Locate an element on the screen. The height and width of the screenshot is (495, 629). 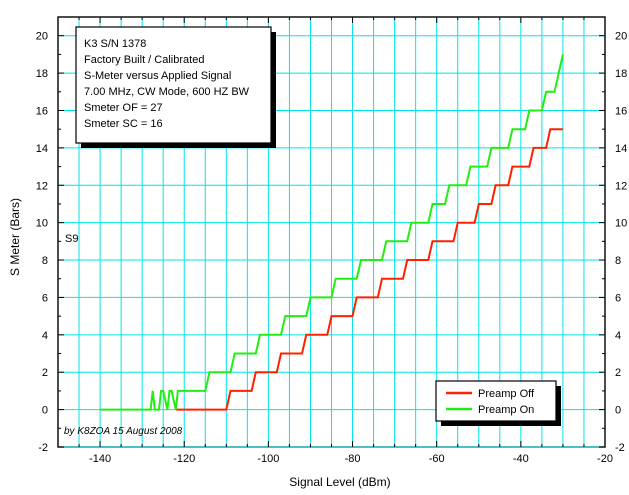
x-tick-label: -140 is located at coordinates (100, 459).